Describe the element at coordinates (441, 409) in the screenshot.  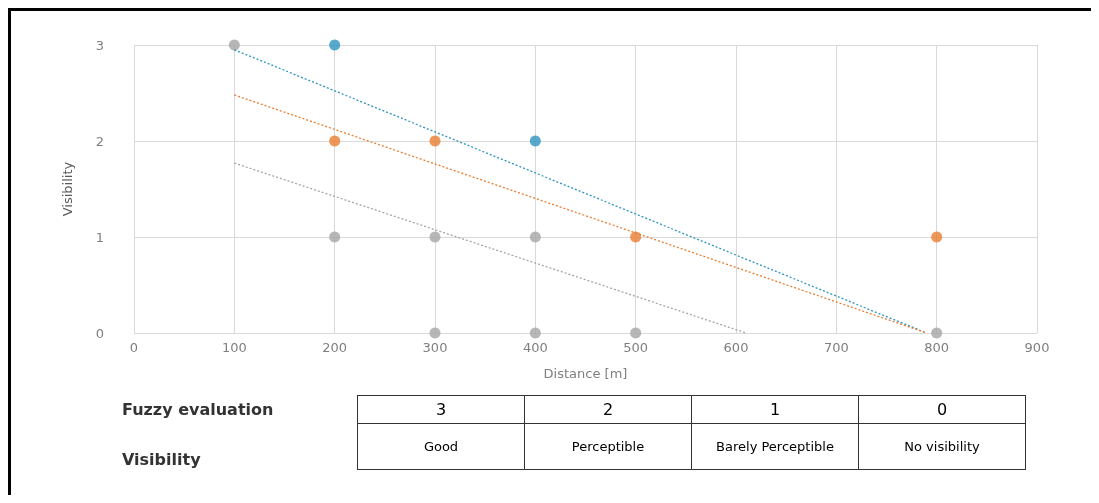
I see `text: 3` at that location.